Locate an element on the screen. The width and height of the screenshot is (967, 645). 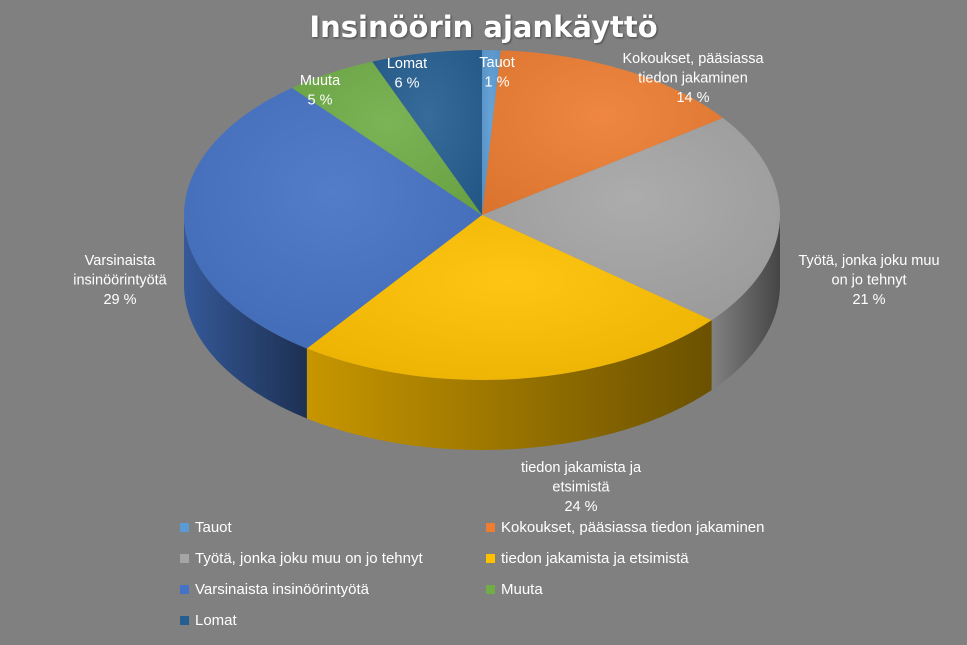
chart-title: Insinöörin ajankäyttö is located at coordinates (483, 27).